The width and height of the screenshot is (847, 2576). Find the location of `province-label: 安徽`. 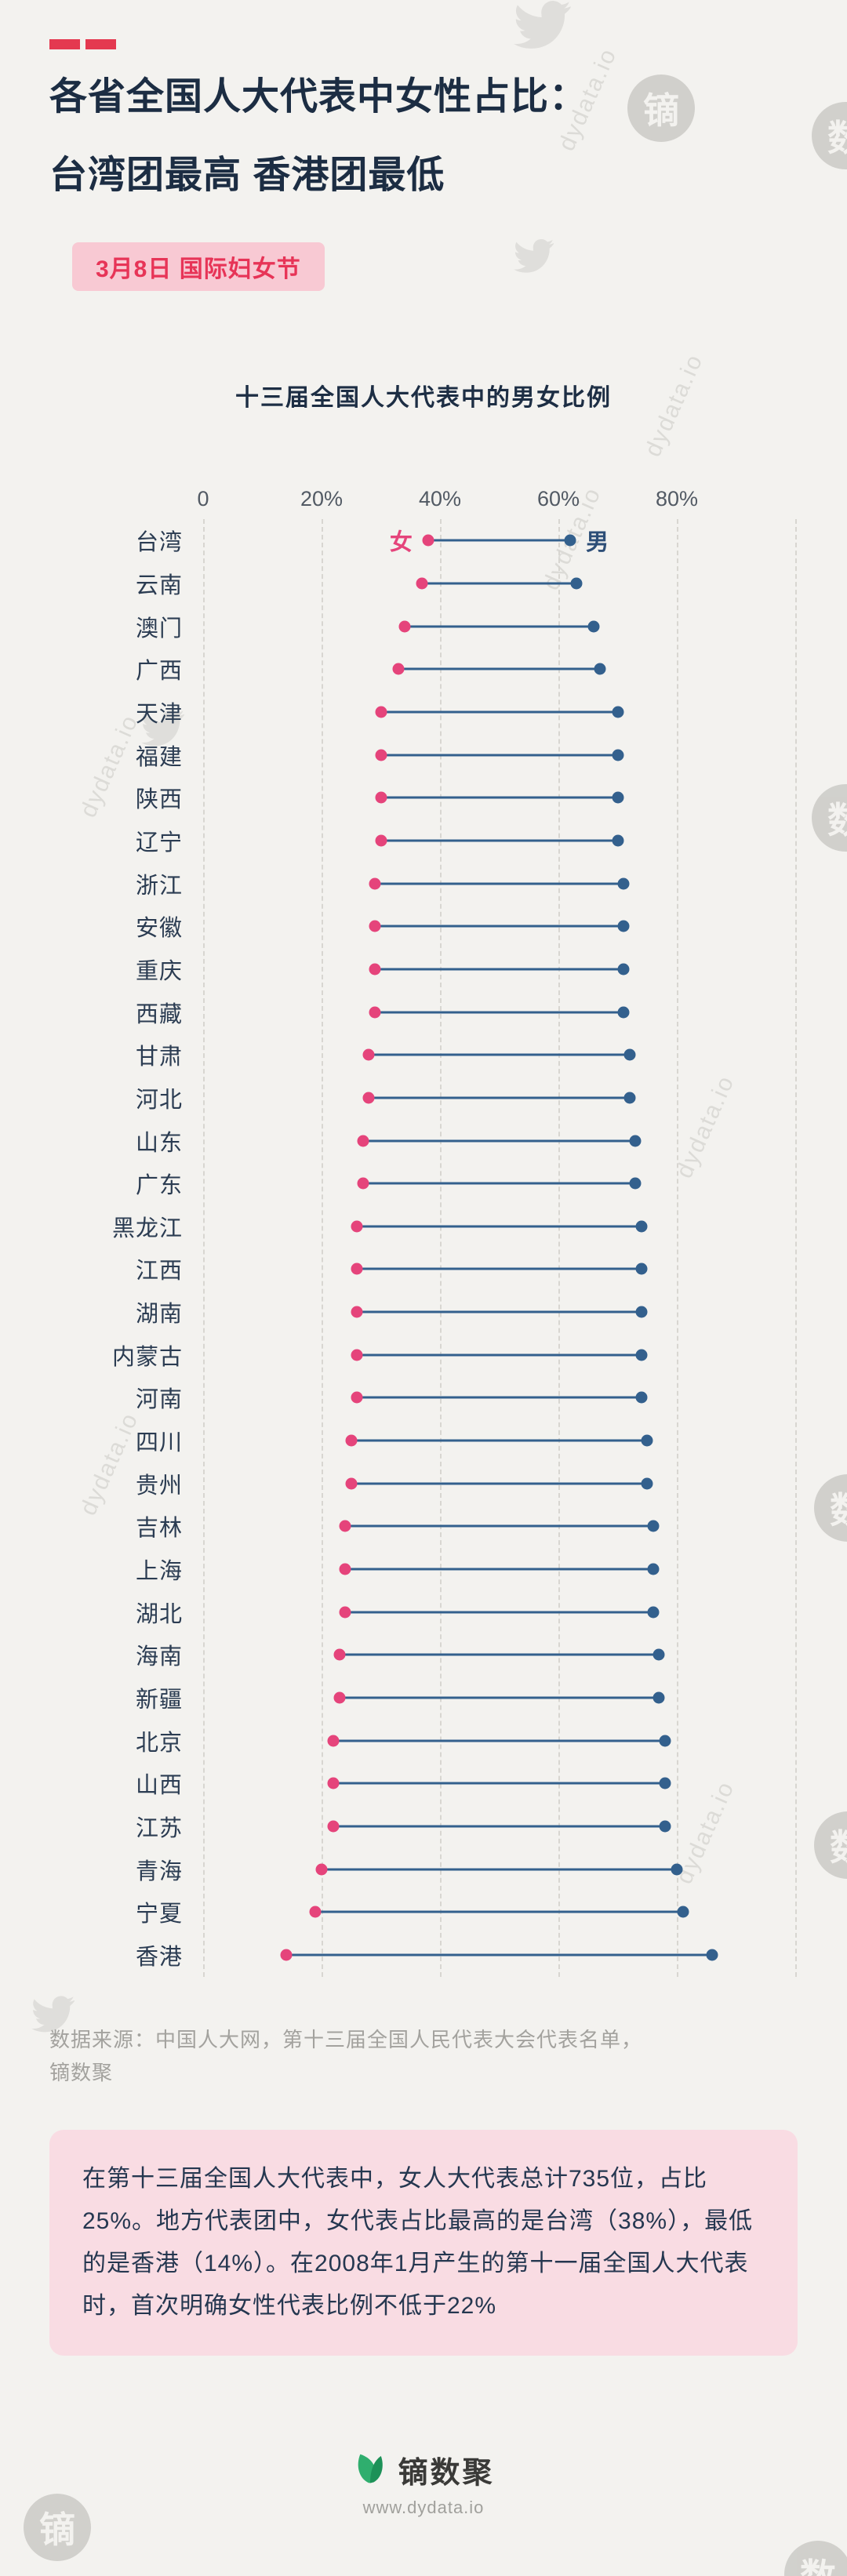

province-label: 安徽 is located at coordinates (159, 929).